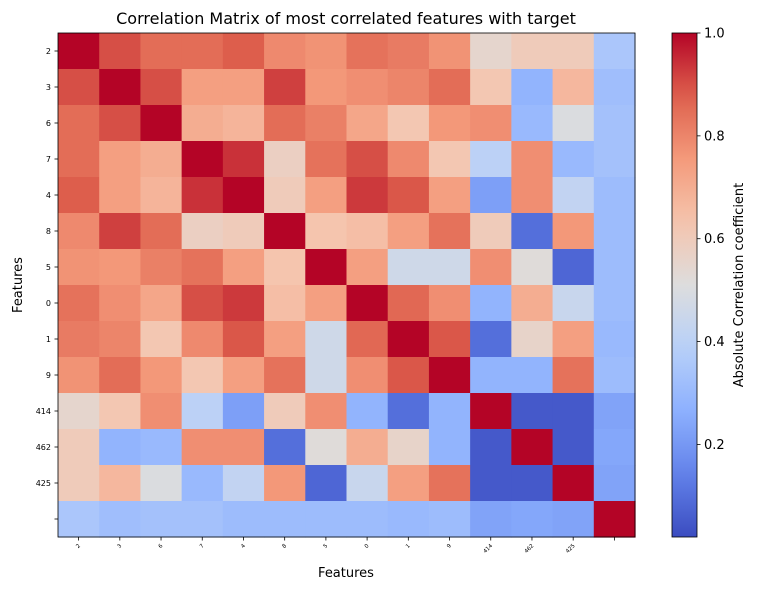  What do you see at coordinates (449, 546) in the screenshot?
I see `x-tick-label: 9` at bounding box center [449, 546].